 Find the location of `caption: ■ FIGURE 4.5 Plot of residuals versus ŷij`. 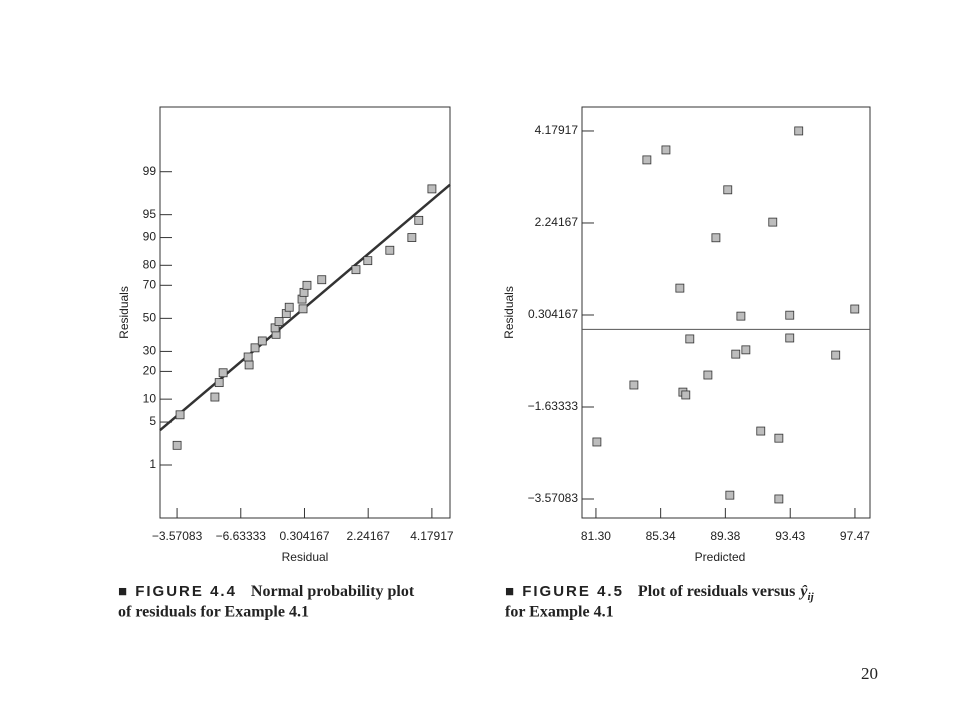

caption: ■ FIGURE 4.5 Plot of residuals versus ŷij is located at coordinates (660, 593).